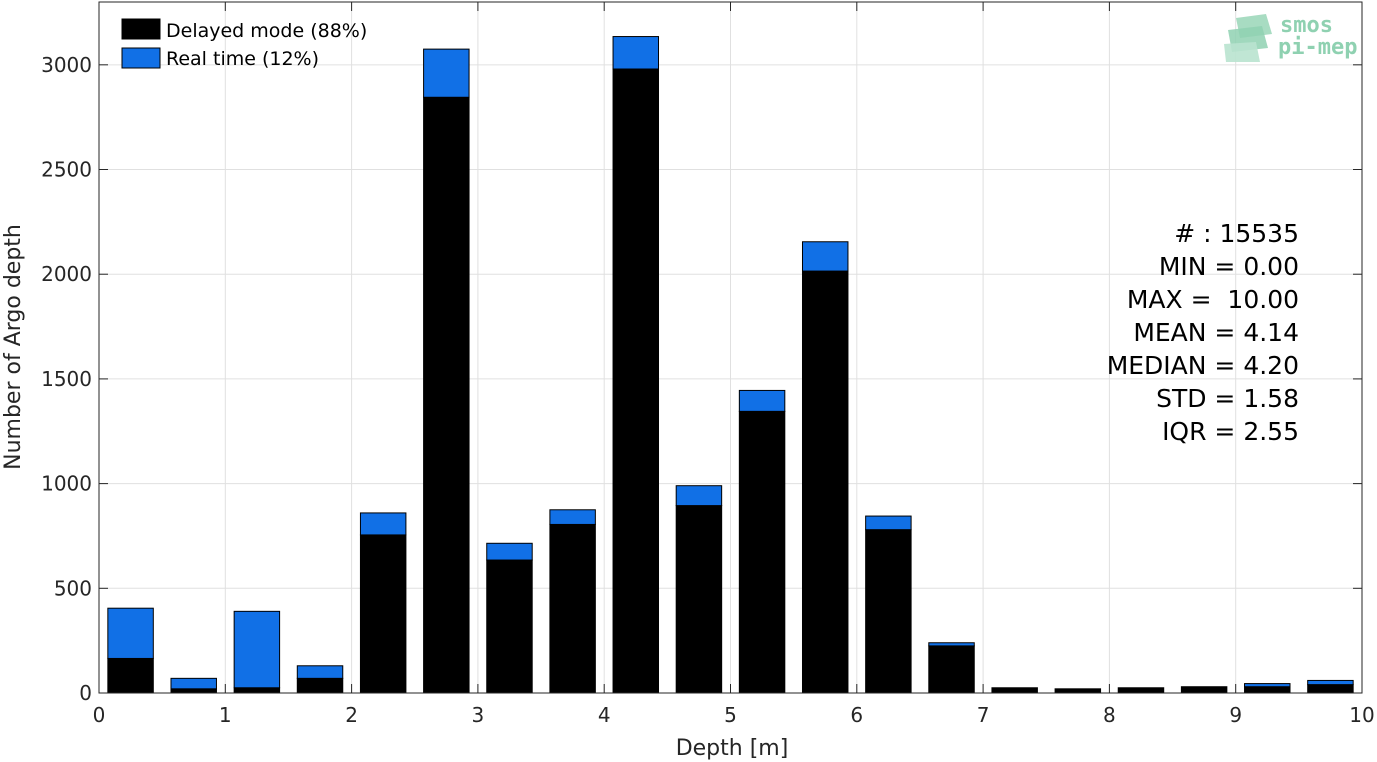 Image resolution: width=1377 pixels, height=762 pixels. I want to click on y-tick-label: 500, so click(73, 588).